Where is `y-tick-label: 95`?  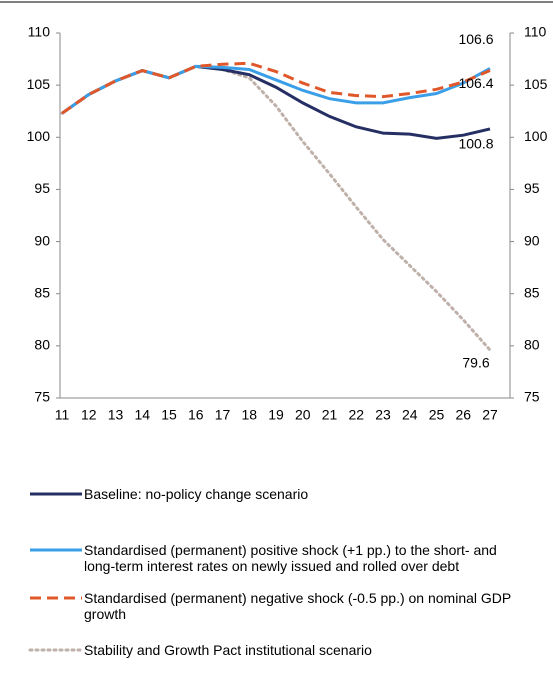 y-tick-label: 95 is located at coordinates (42, 188).